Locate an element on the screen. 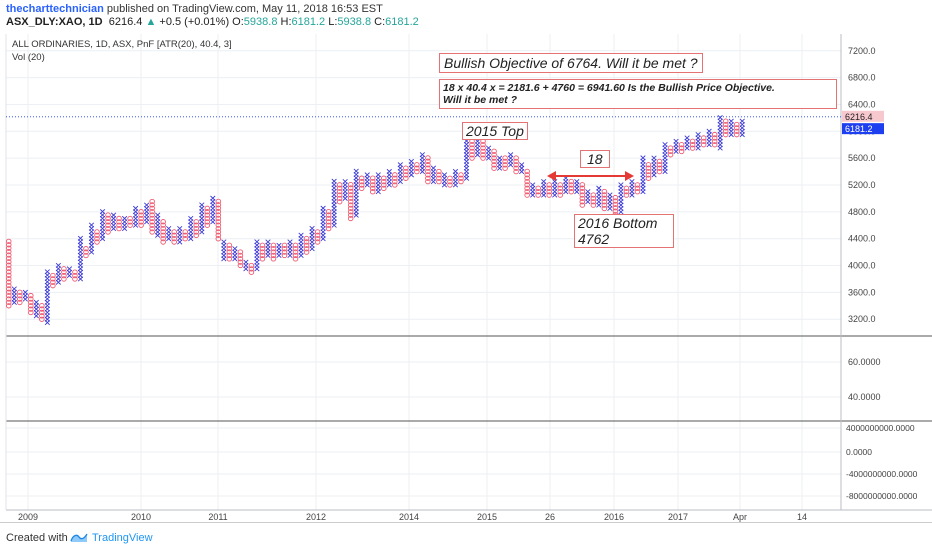 This screenshot has height=551, width=932. low-label: L: is located at coordinates (333, 22).